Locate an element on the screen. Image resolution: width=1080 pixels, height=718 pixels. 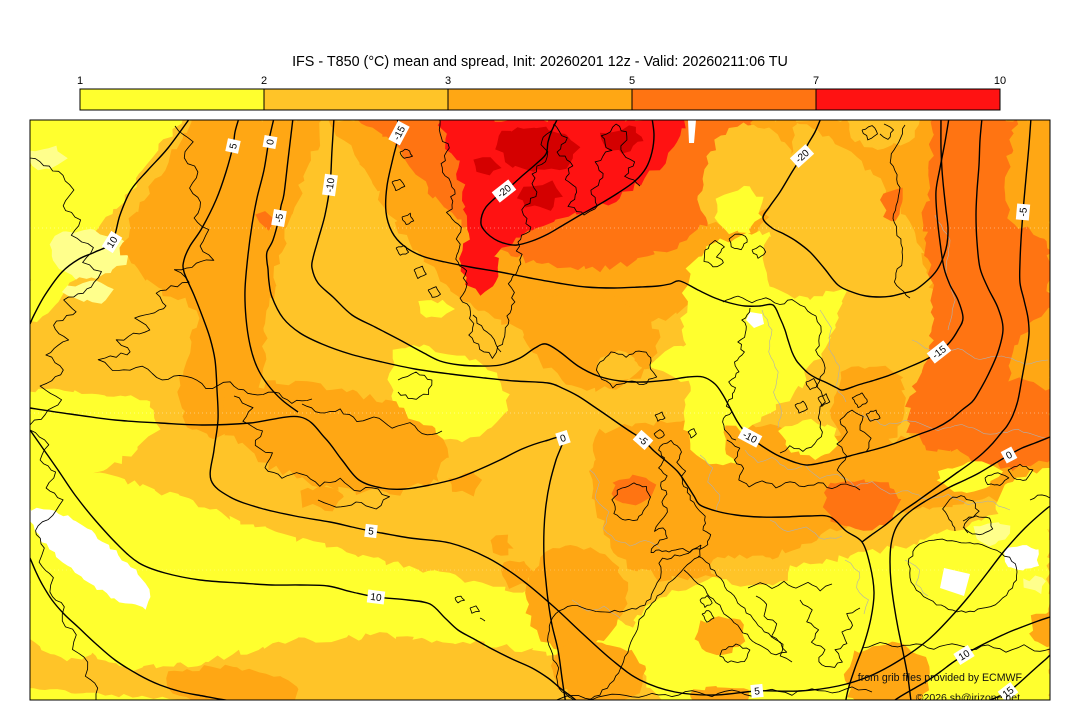
svg-text: 3 is located at coordinates (448, 81).